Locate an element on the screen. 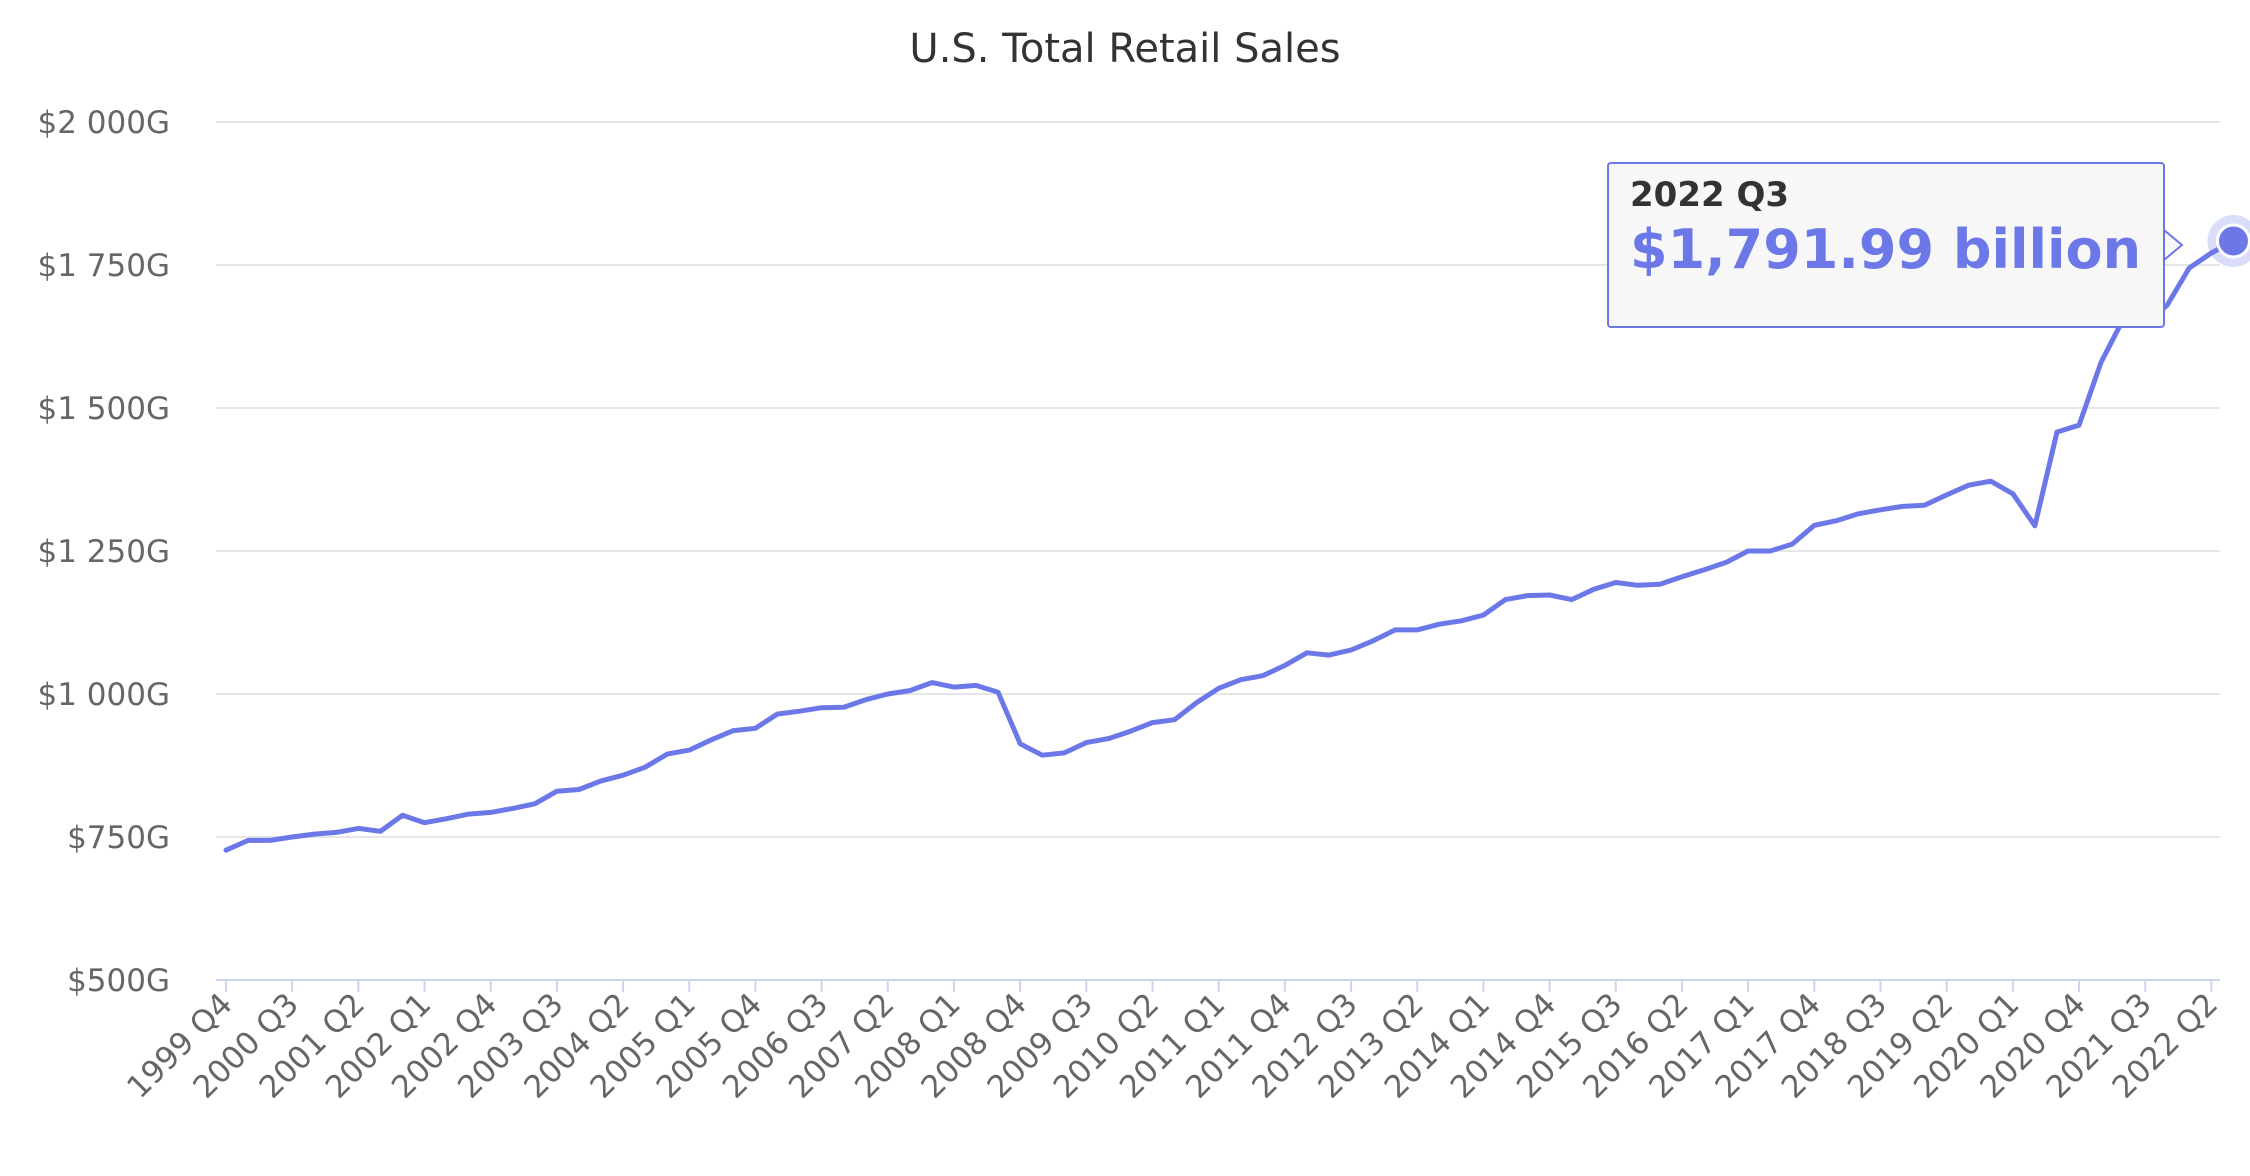 The width and height of the screenshot is (2250, 1176). hover-point-marker is located at coordinates (2232, 241).